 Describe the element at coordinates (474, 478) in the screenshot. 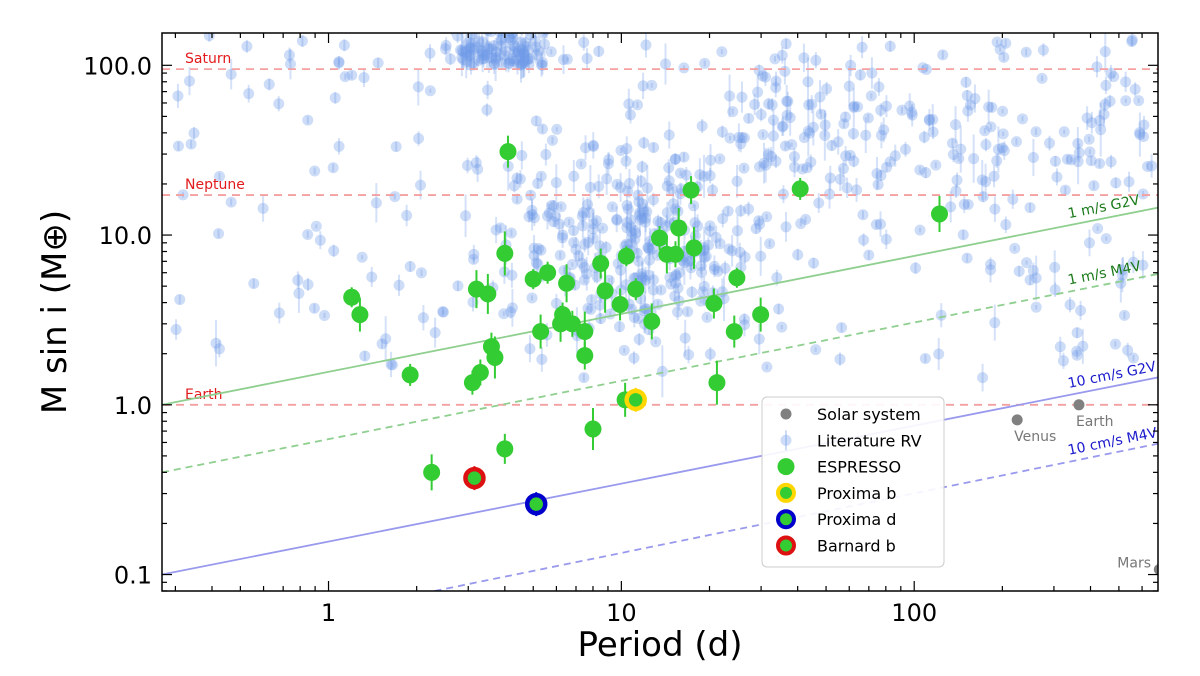

I see `barnard-b-point` at that location.